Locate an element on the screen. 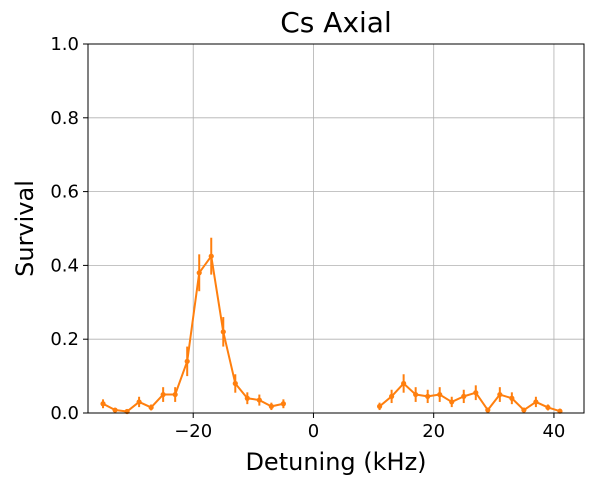 This screenshot has height=491, width=596. x-tick-label: 0 is located at coordinates (313, 431).